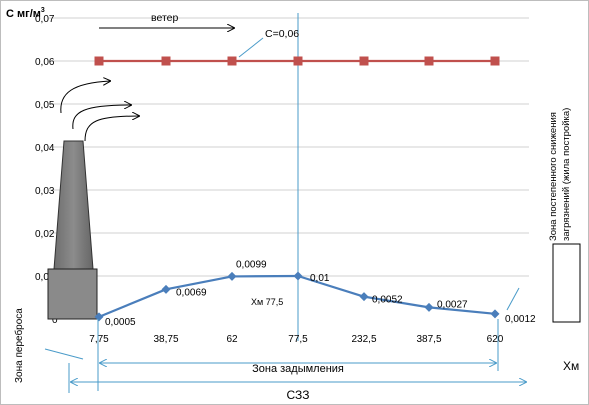 The image size is (589, 405). I want to click on zone-decrease-label-1: Зона постепенного снижения, so click(553, 176).